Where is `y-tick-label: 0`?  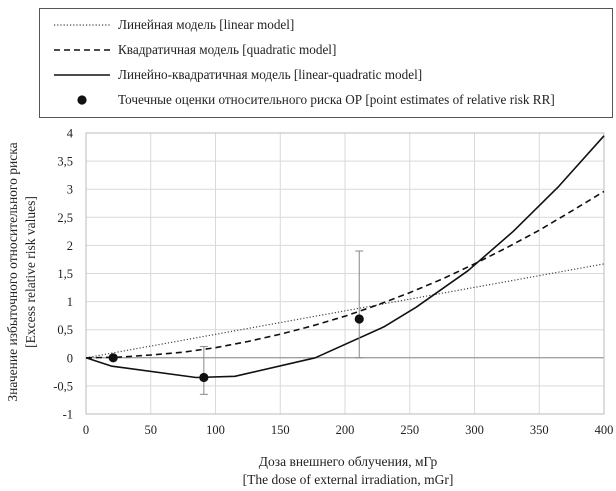 y-tick-label: 0 is located at coordinates (70, 358).